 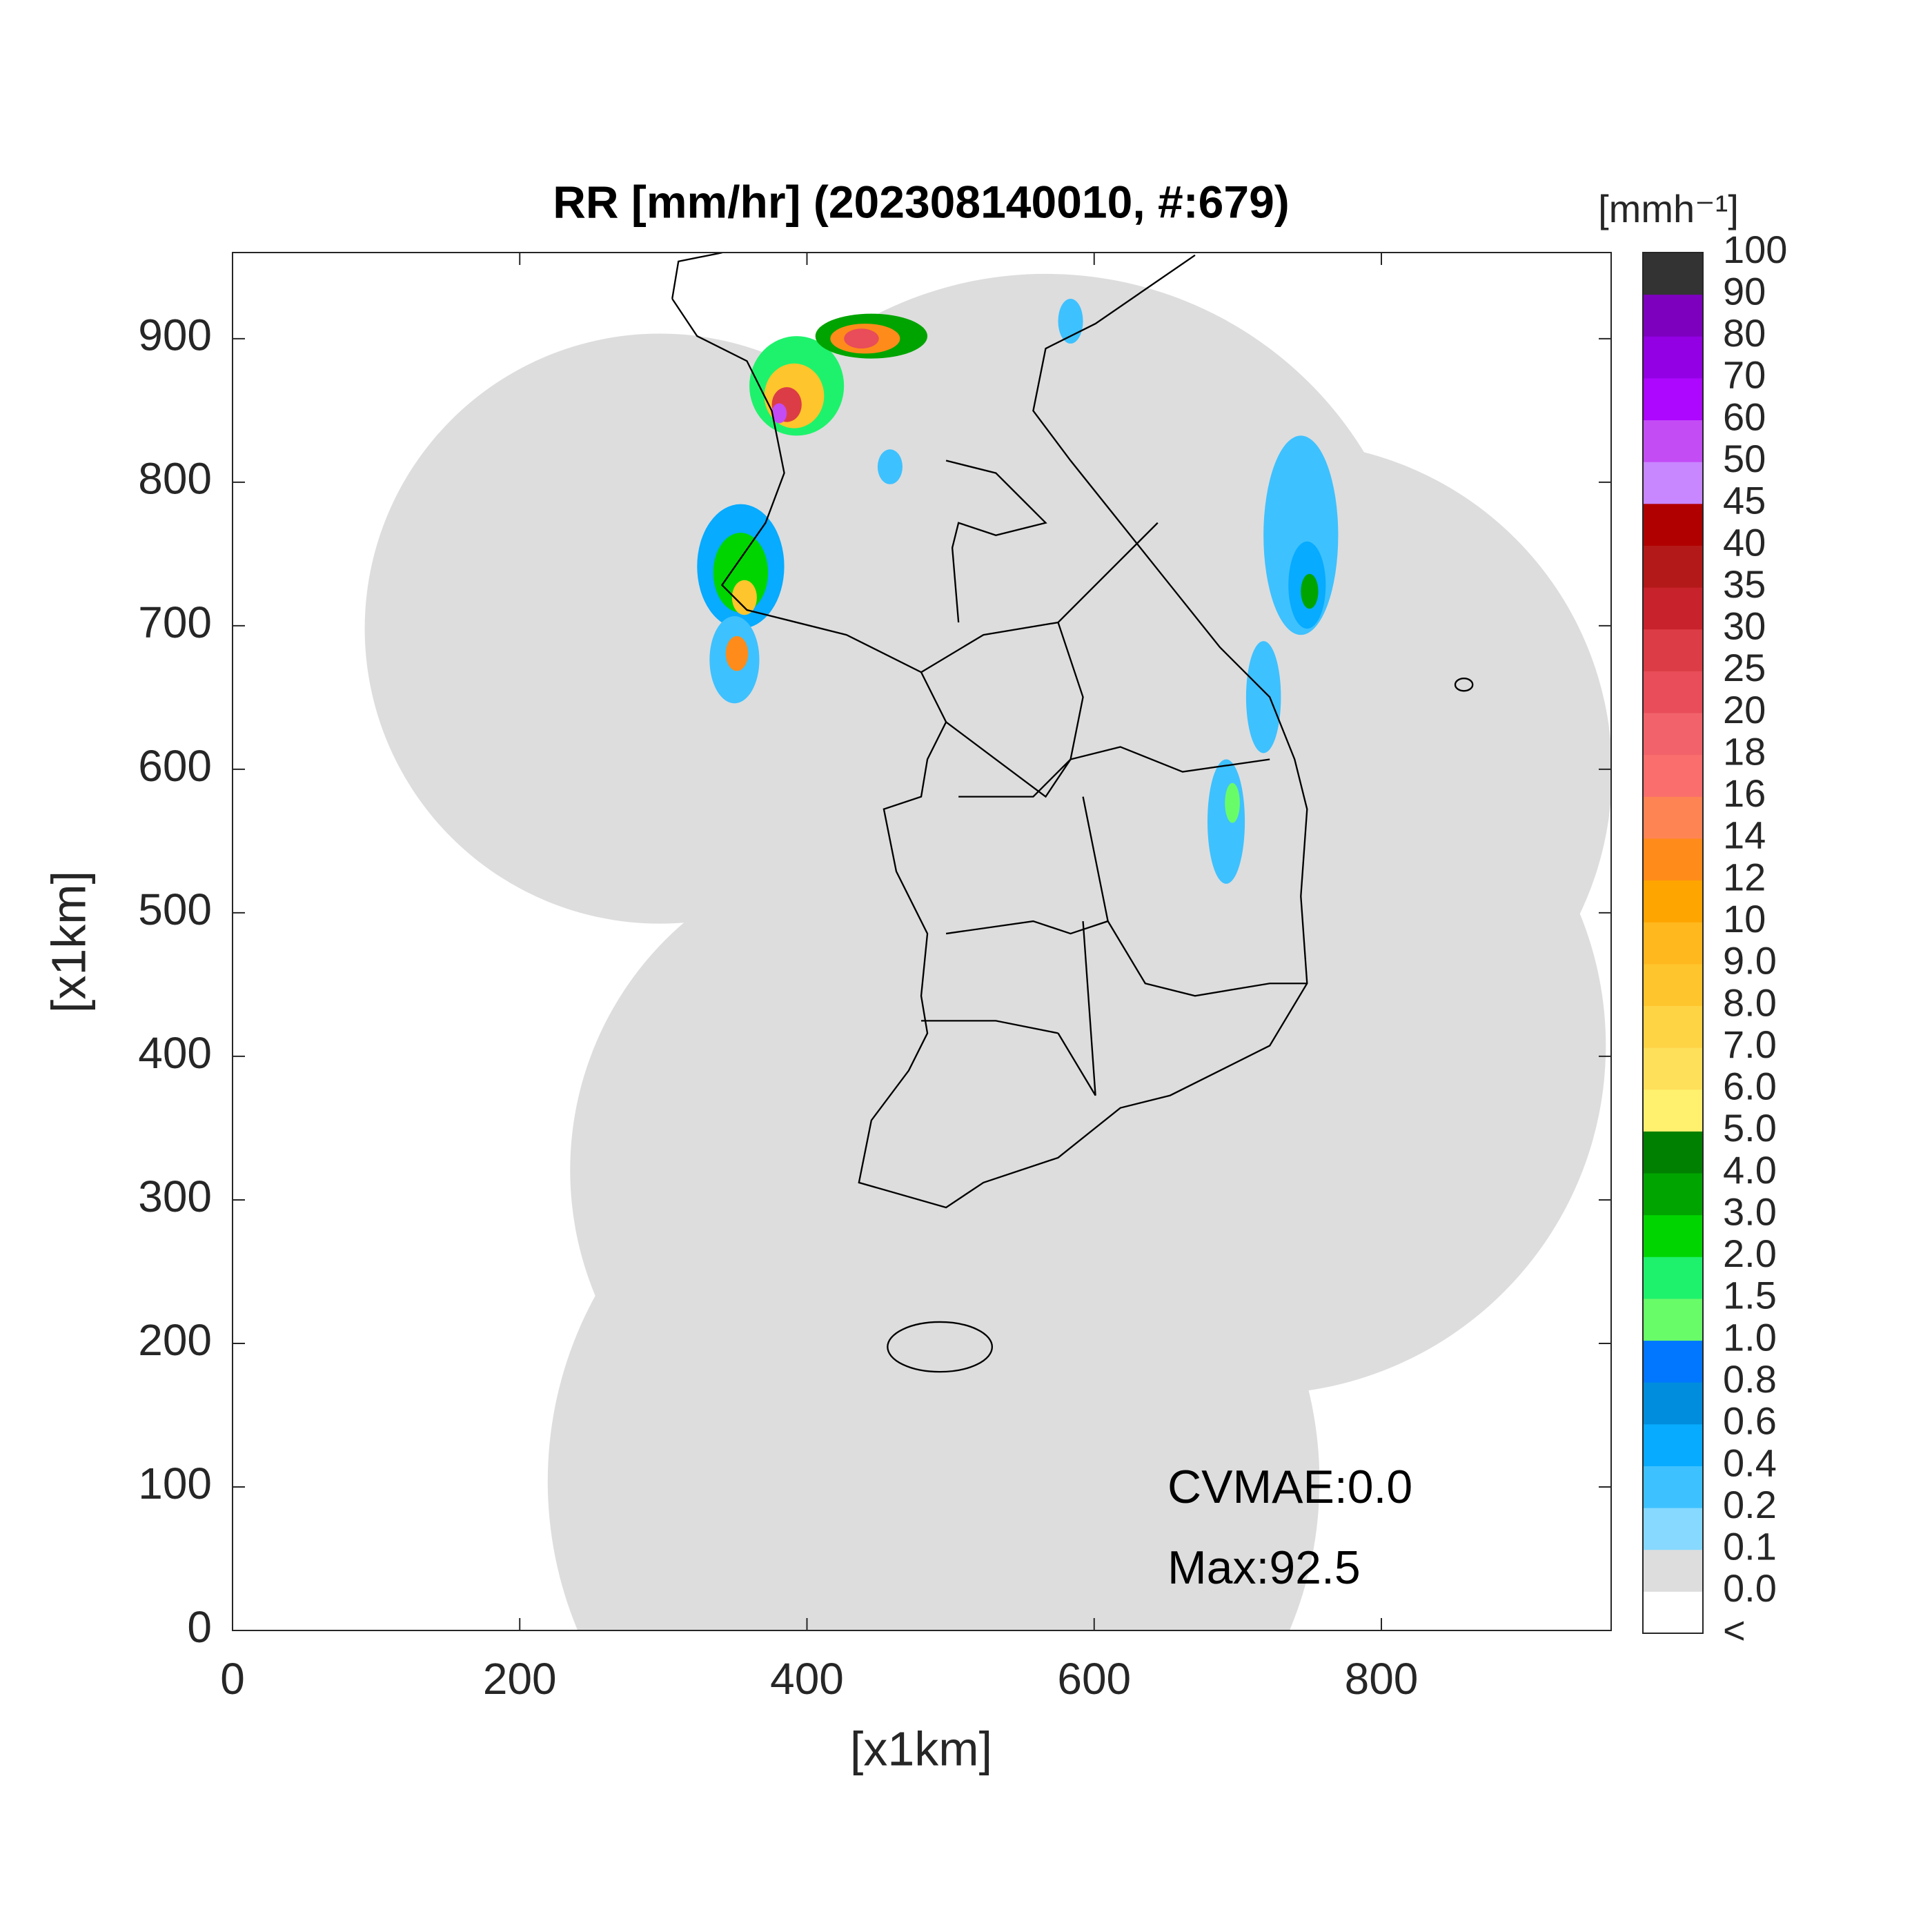 I want to click on colorbar-label: 50, so click(x=1744, y=458).